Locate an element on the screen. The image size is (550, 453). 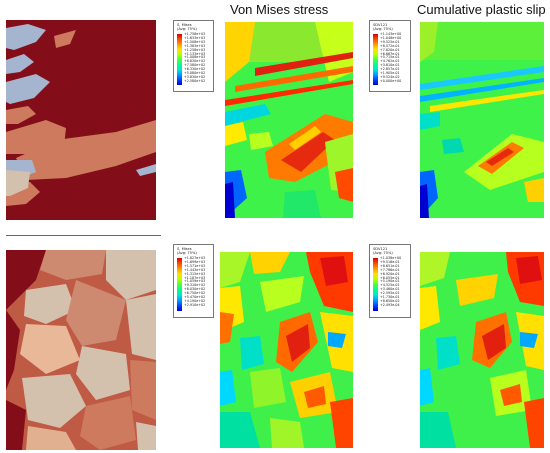
legend-value: +2.493e-04 is located at coordinates (390, 304).